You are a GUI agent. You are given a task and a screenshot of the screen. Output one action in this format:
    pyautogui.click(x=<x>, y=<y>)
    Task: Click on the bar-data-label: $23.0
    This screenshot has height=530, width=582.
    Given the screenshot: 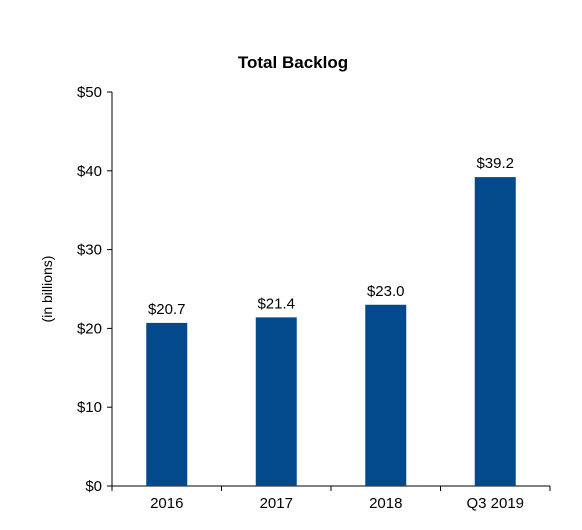 What is the action you would take?
    pyautogui.click(x=386, y=291)
    